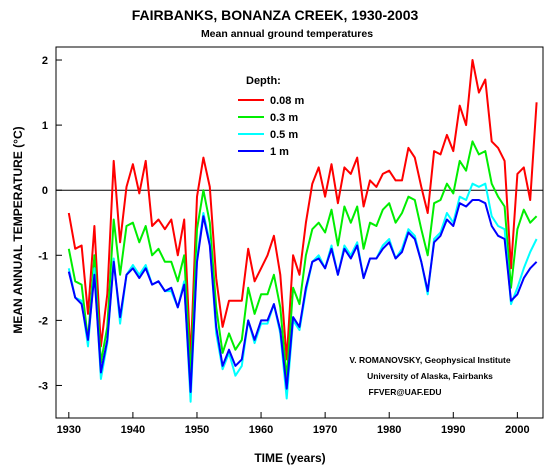  What do you see at coordinates (517, 430) in the screenshot?
I see `x-tick-label: 2000` at bounding box center [517, 430].